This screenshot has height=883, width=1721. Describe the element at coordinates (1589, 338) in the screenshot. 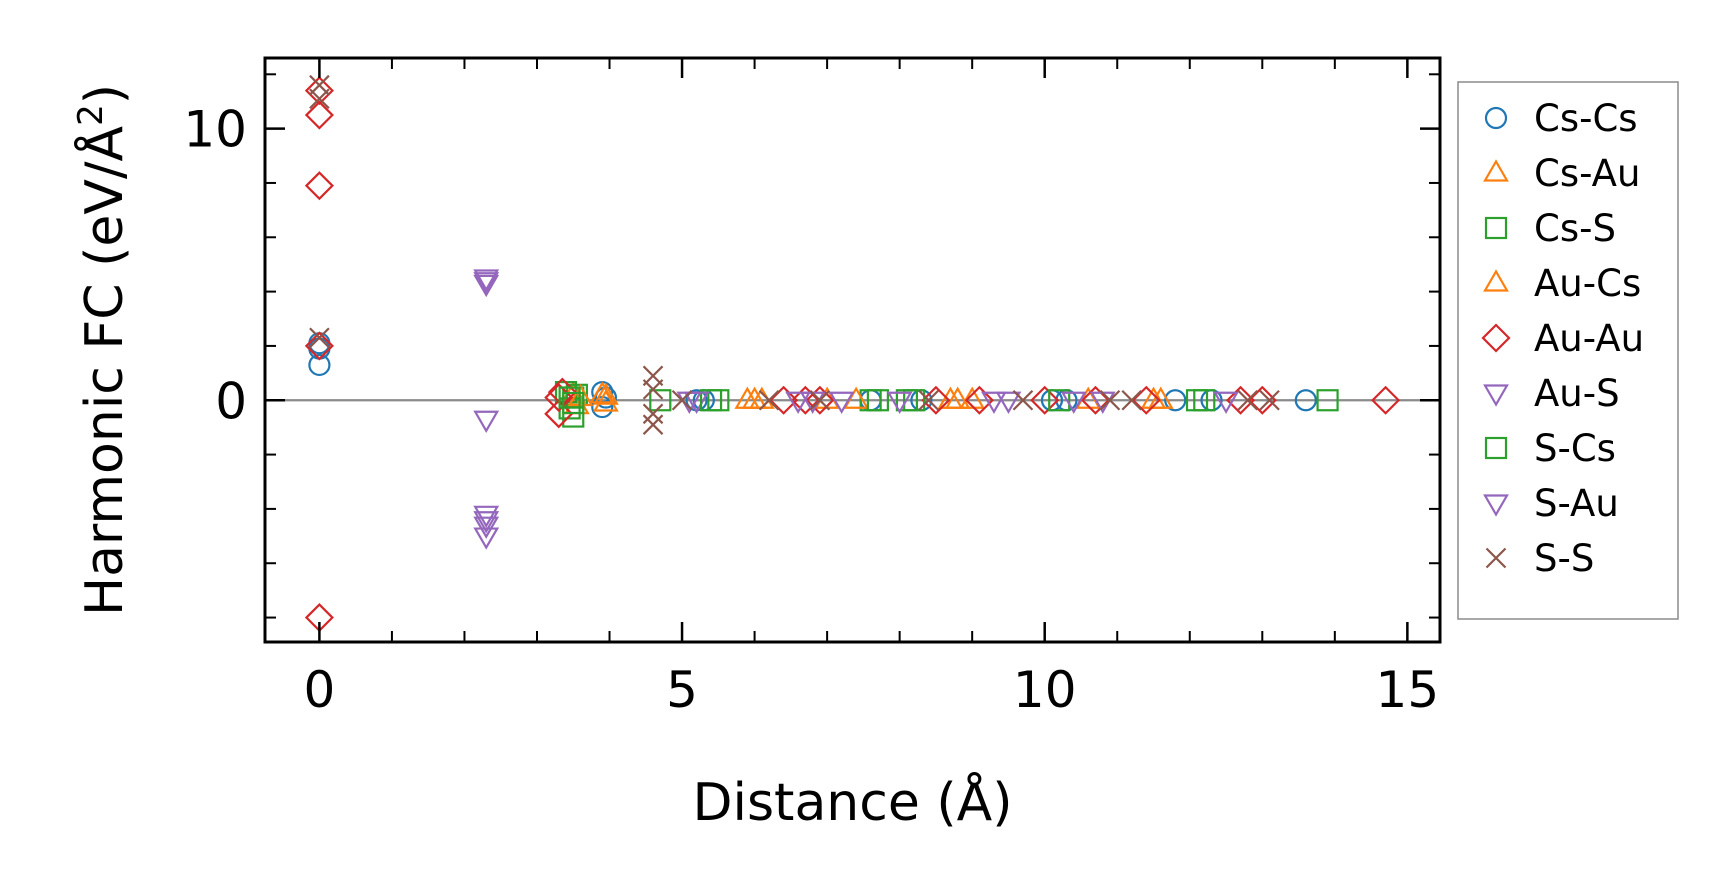

I see `legend-label: Au-Au` at that location.